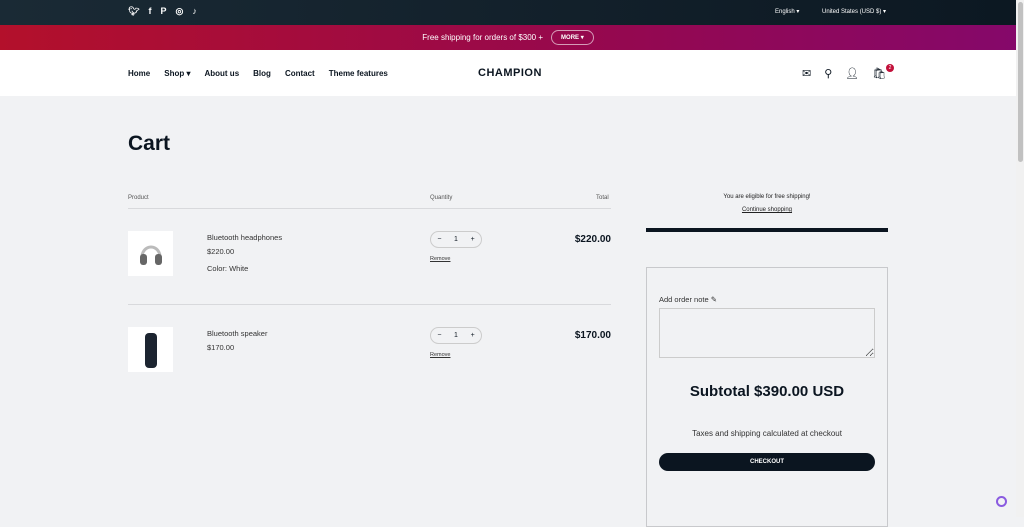 The image size is (1024, 527). What do you see at coordinates (807, 74) in the screenshot?
I see `mail-icon: ✉` at bounding box center [807, 74].